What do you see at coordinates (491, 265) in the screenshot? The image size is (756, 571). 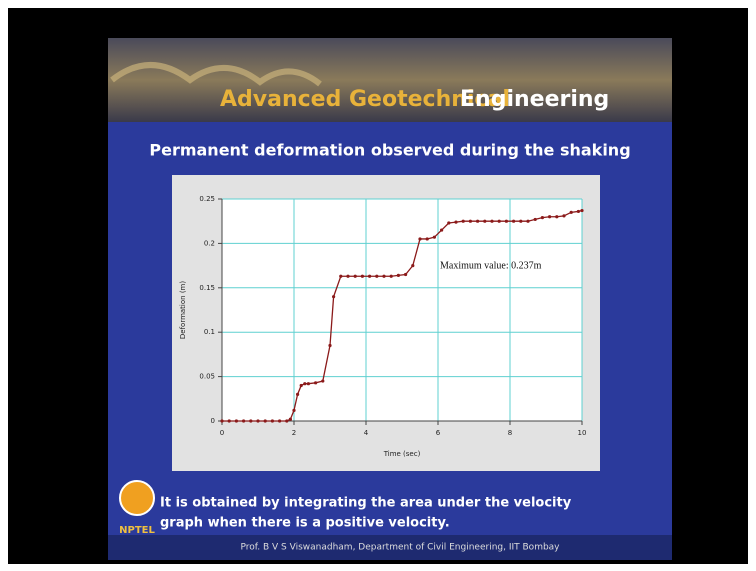 I see `annotation: Maximum value: 0.237m` at bounding box center [491, 265].